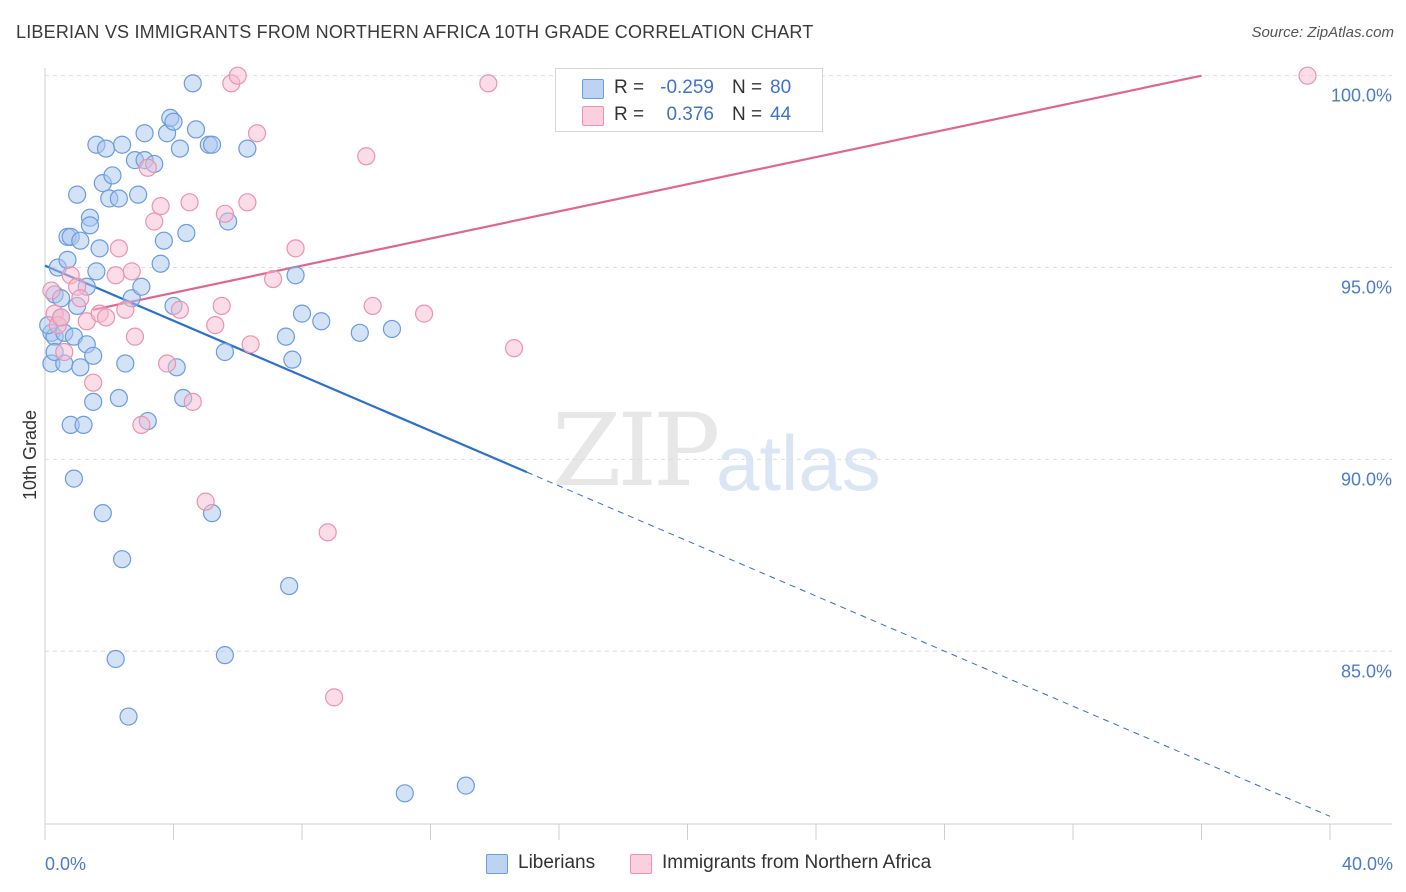 The height and width of the screenshot is (892, 1406). Describe the element at coordinates (689, 100) in the screenshot. I see `correlation-legend: R = -0.259 N = 80 R = 0.376 N = 44` at that location.